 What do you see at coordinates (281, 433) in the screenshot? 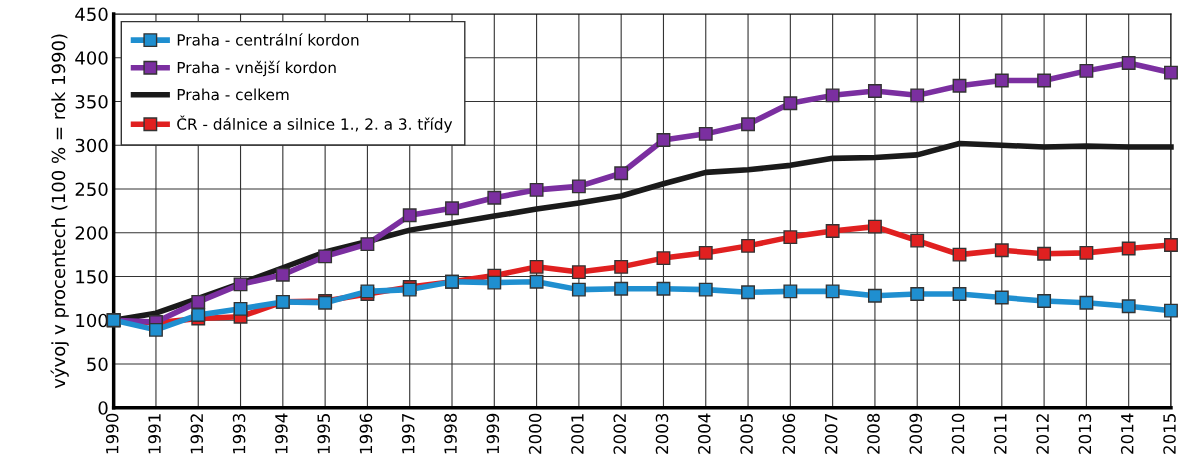
I see `x-tick-label: 1994` at bounding box center [281, 433].